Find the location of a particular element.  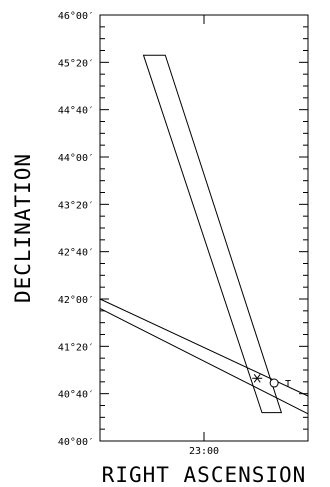

y-tick-label: 40°40′ is located at coordinates (76, 395).